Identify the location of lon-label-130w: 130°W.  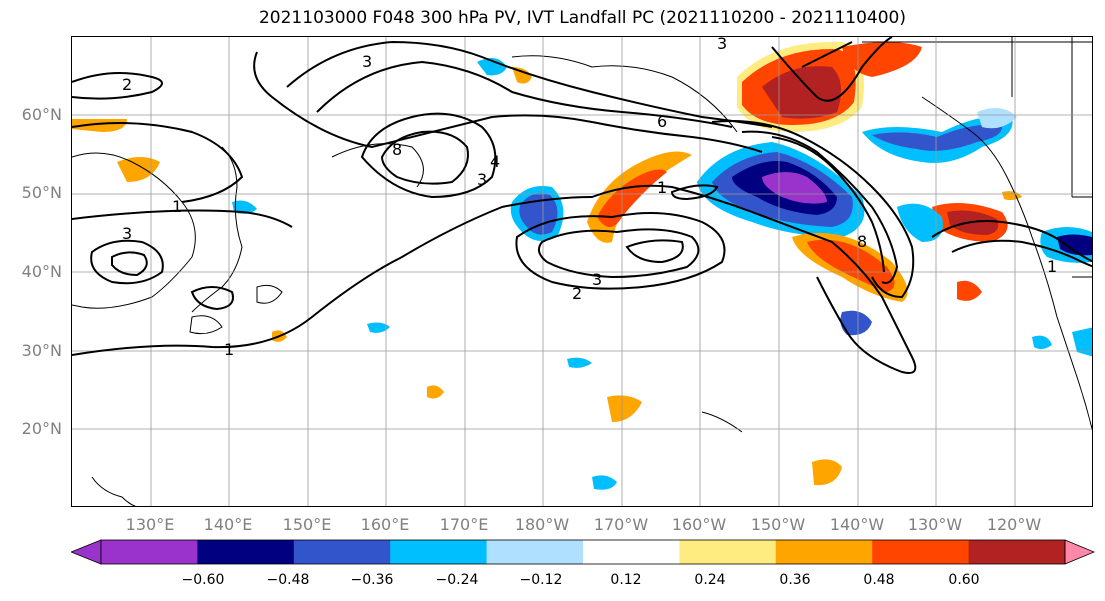
(935, 524).